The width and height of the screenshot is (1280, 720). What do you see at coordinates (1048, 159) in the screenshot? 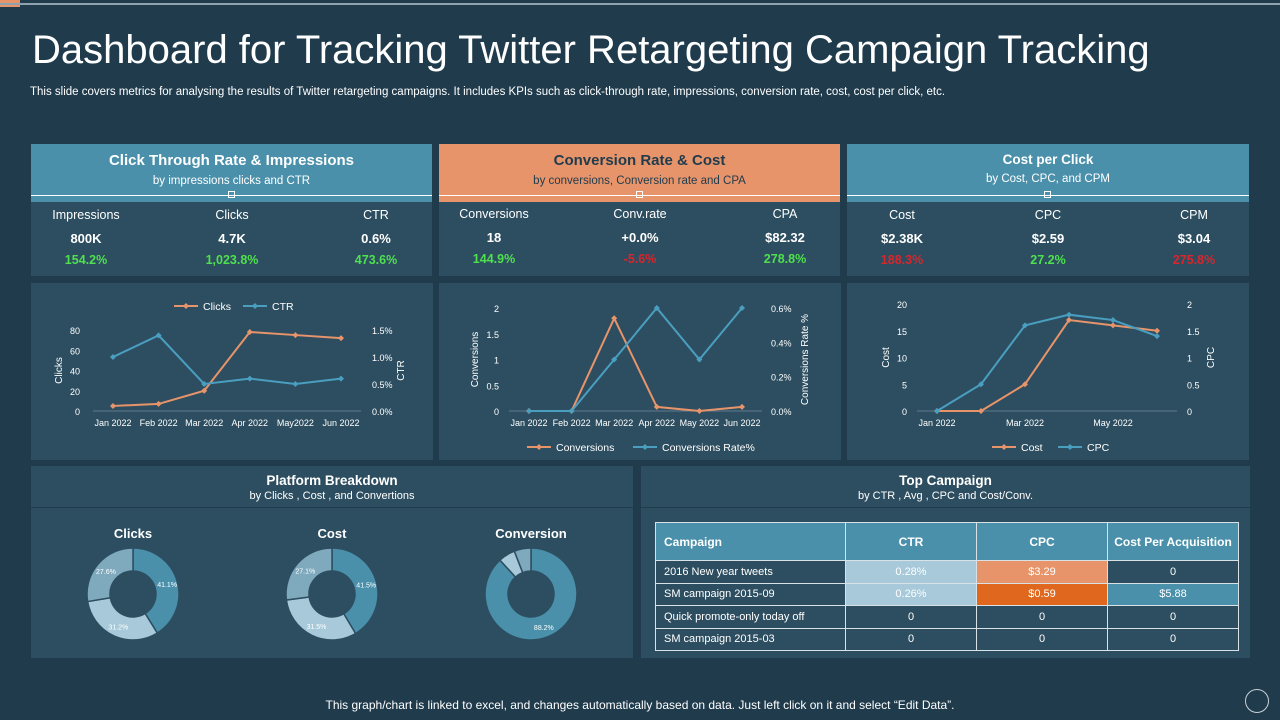
I see `card-title: Cost per Click` at bounding box center [1048, 159].